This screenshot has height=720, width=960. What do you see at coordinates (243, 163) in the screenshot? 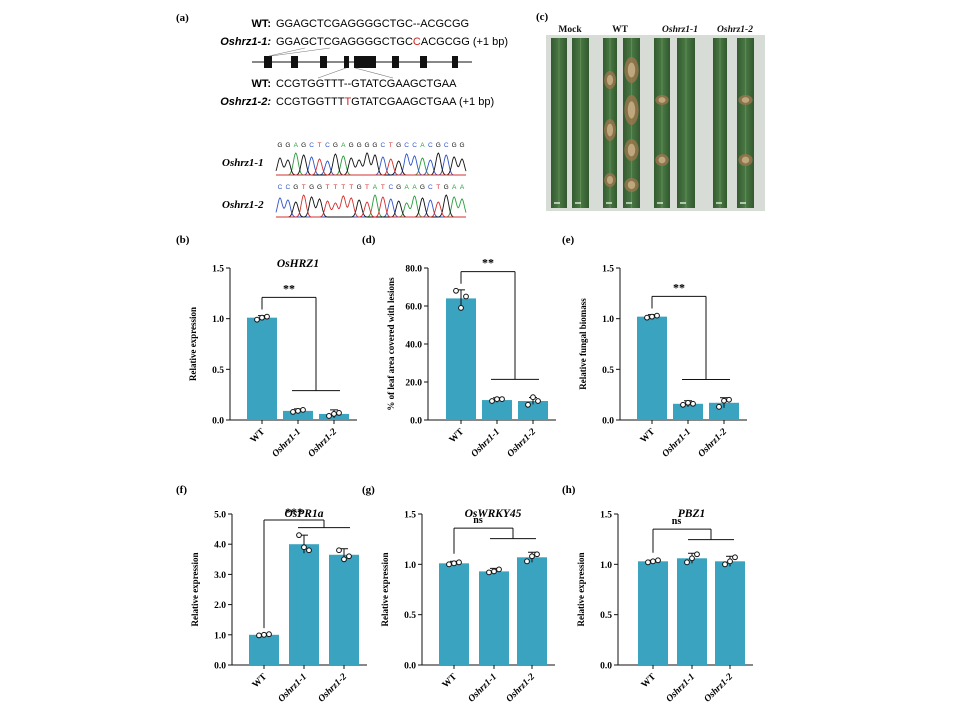
I see `chromatogram-label-1: Oshrz1-1` at bounding box center [243, 163].